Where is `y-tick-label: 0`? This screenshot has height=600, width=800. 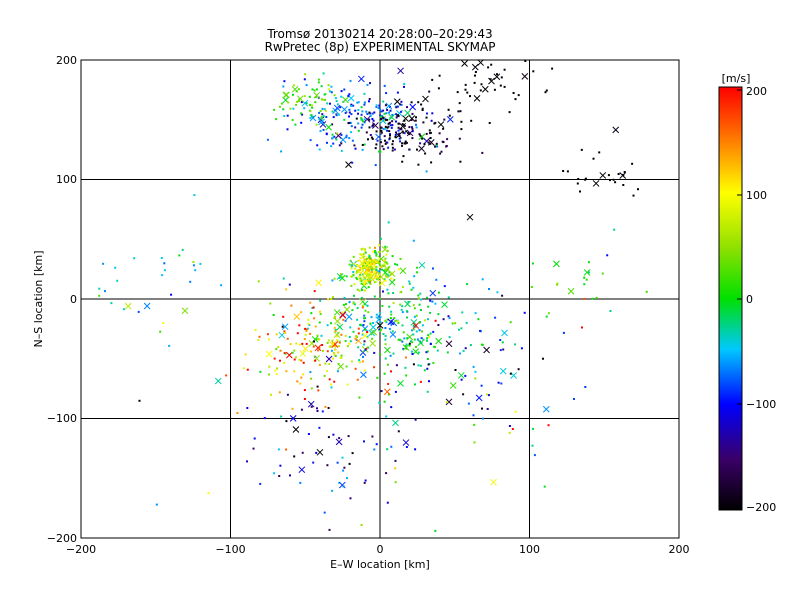 y-tick-label: 0 is located at coordinates (73, 299).